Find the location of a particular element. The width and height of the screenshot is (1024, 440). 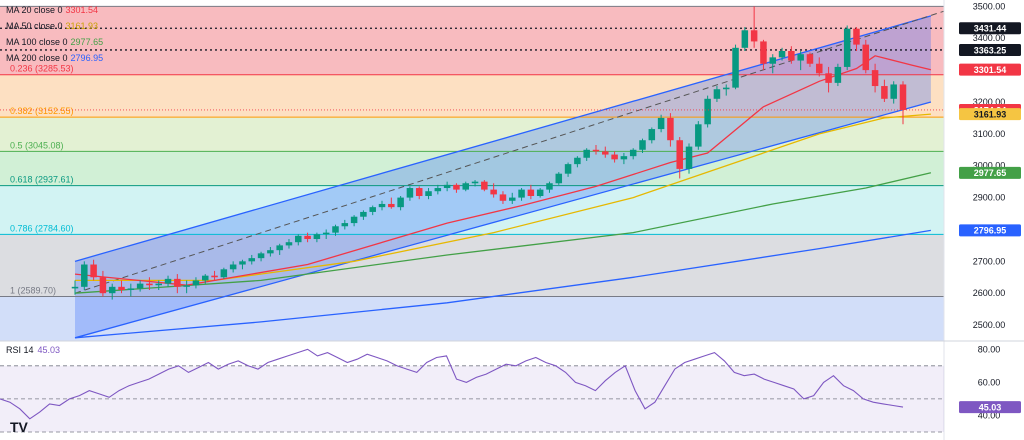

price-tag-0-bg is located at coordinates (990, 69).